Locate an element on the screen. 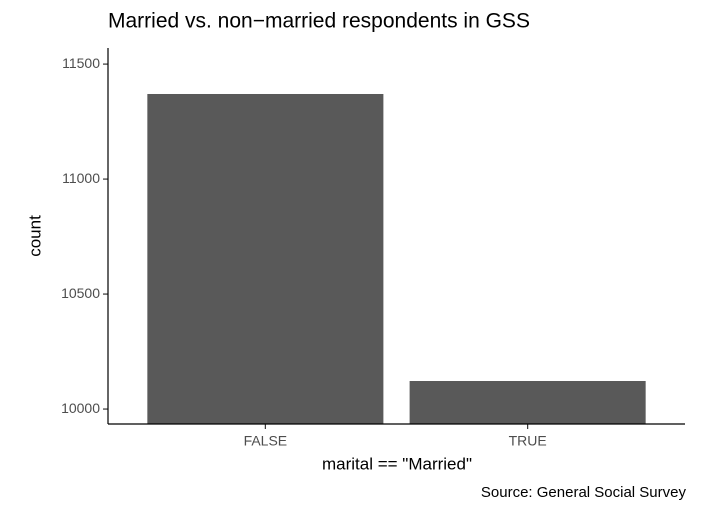  caption: Source: General Social Survey is located at coordinates (584, 492).